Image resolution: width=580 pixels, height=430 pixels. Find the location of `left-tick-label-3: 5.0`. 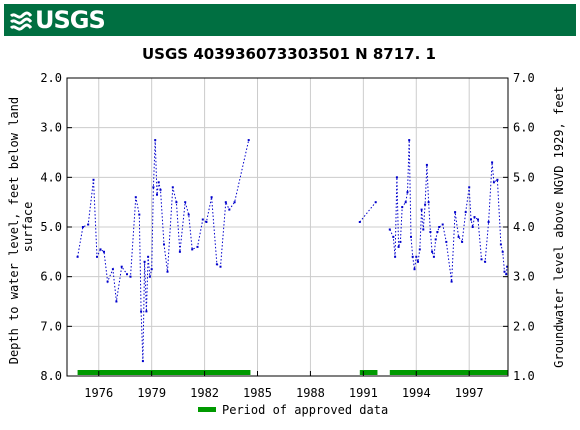

left-tick-label-3: 5.0 is located at coordinates (51, 227).